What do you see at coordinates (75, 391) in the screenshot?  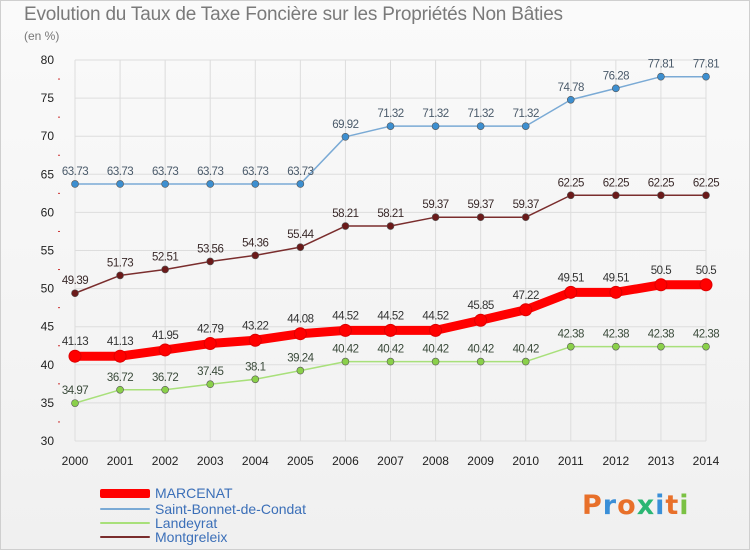 I see `data-label-landeyrat: 34.97` at bounding box center [75, 391].